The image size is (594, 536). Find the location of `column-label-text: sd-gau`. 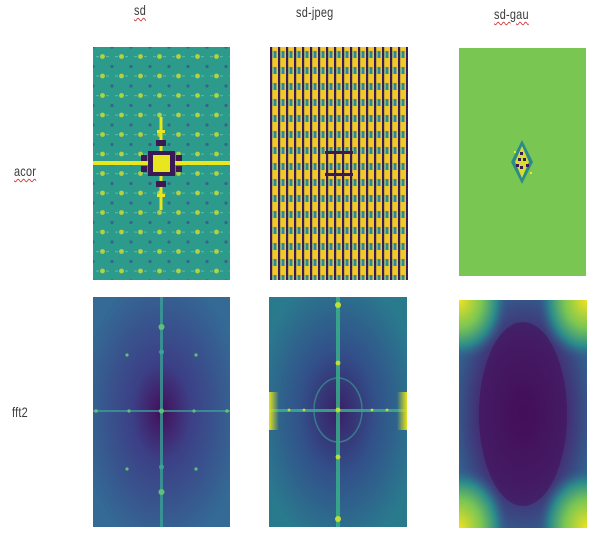

column-label-text: sd-gau is located at coordinates (511, 14).